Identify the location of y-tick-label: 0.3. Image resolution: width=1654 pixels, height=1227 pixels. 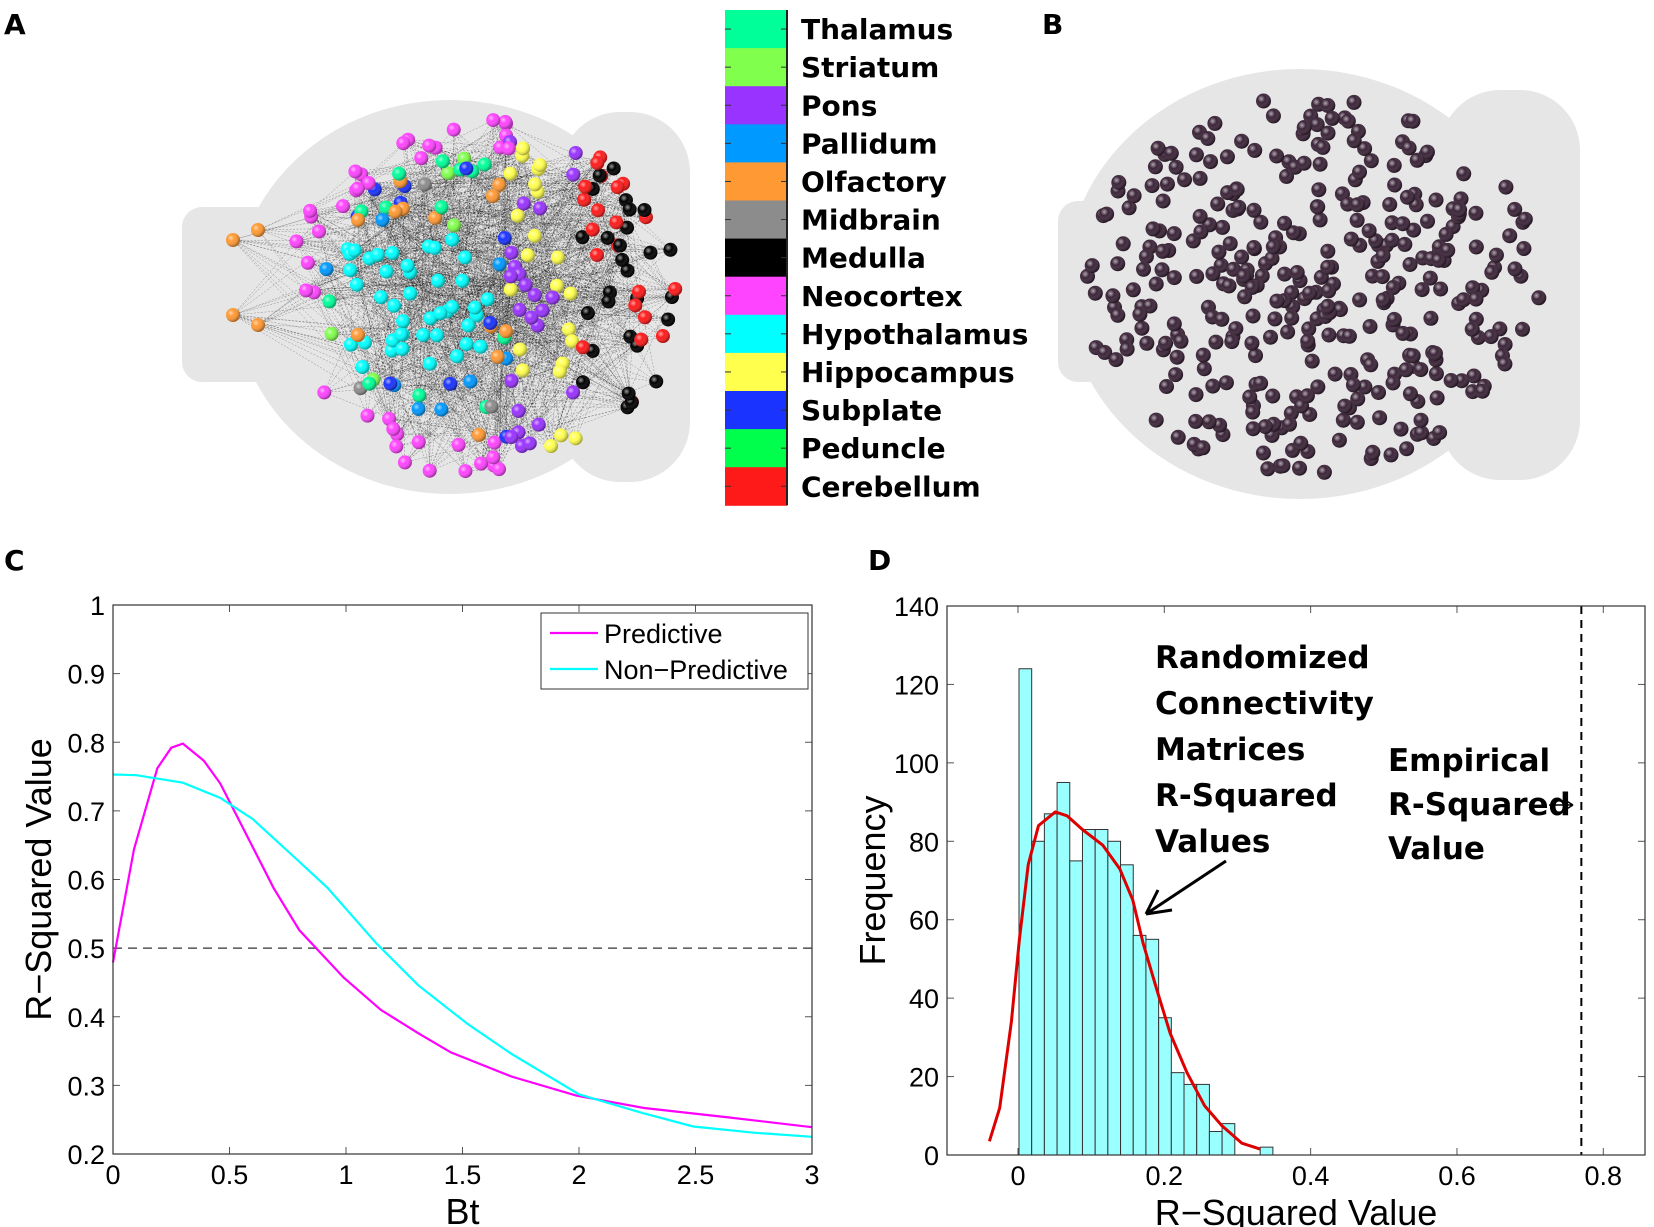
(86, 1086).